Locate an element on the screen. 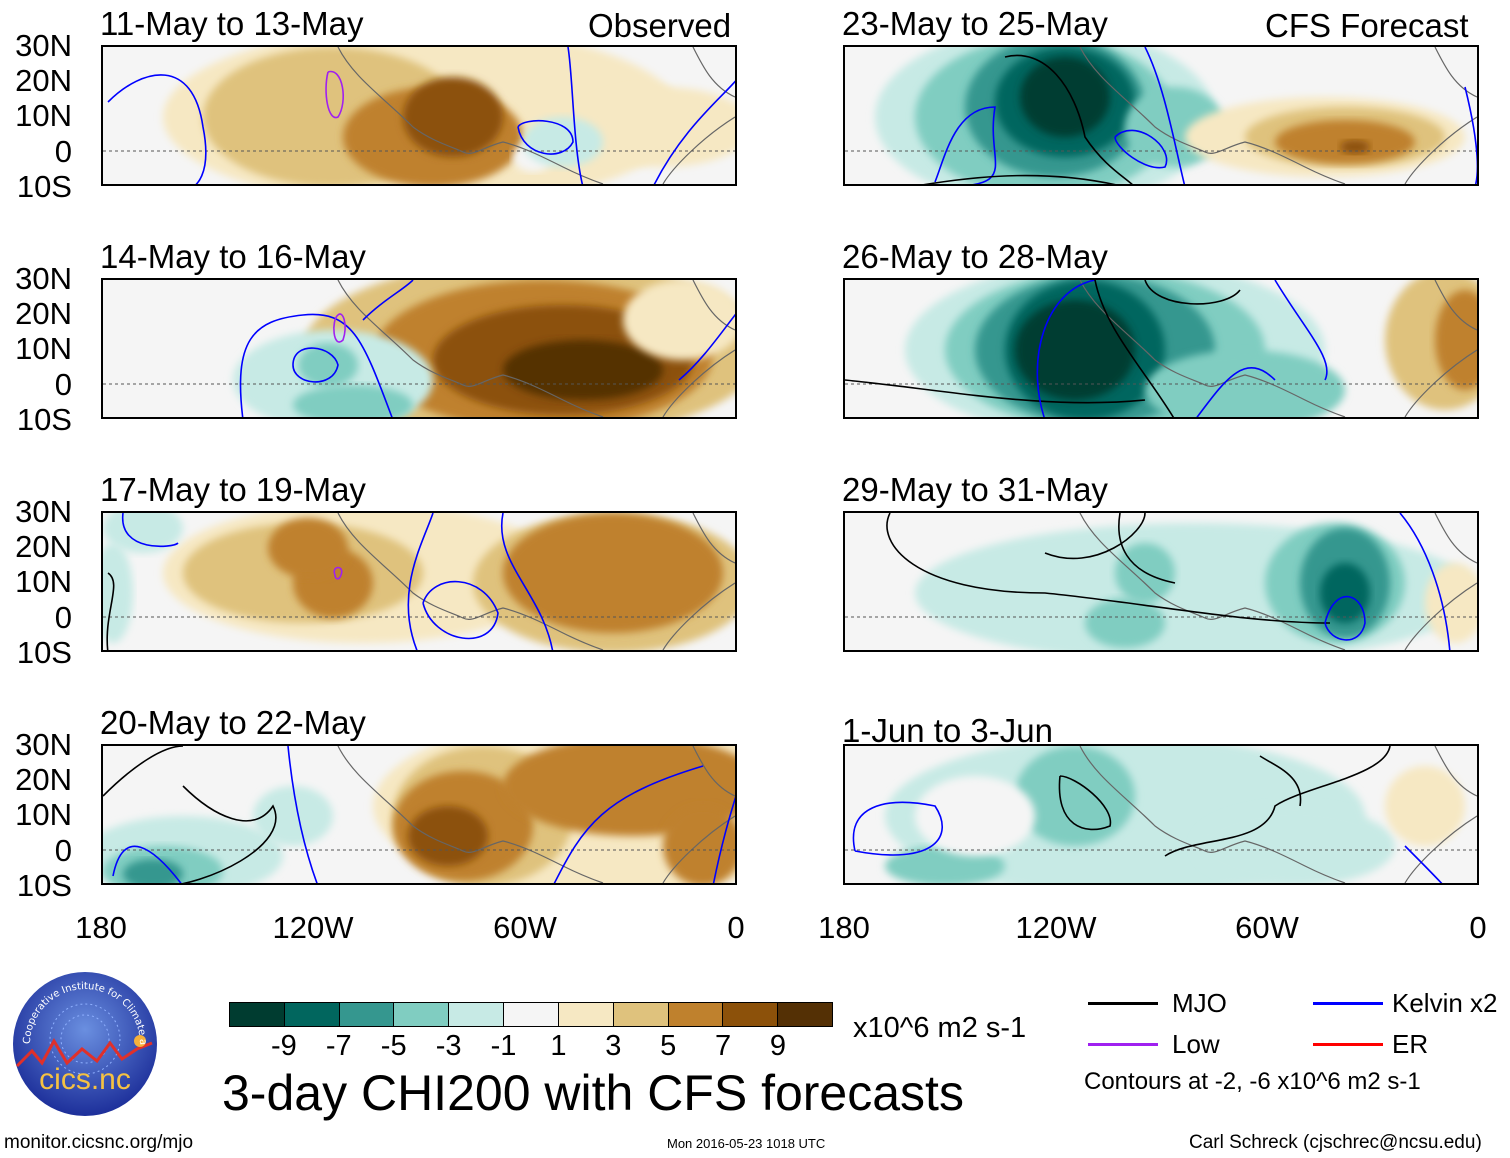  panel-title: 23-May to 25-May is located at coordinates (975, 23).